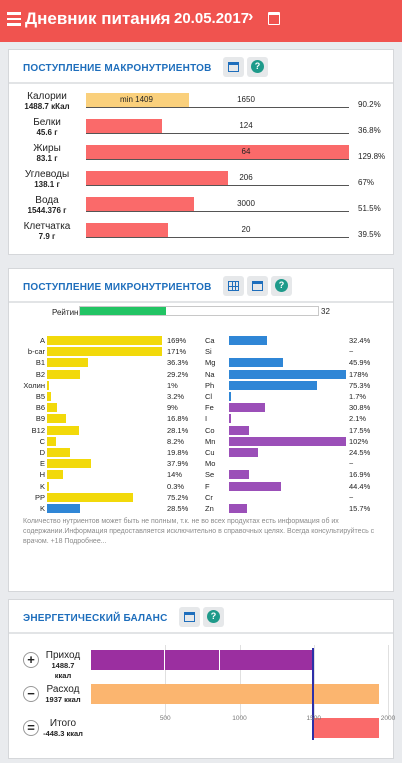 Image resolution: width=402 pixels, height=763 pixels. I want to click on macro-track: min 1409 1650, so click(217, 100).